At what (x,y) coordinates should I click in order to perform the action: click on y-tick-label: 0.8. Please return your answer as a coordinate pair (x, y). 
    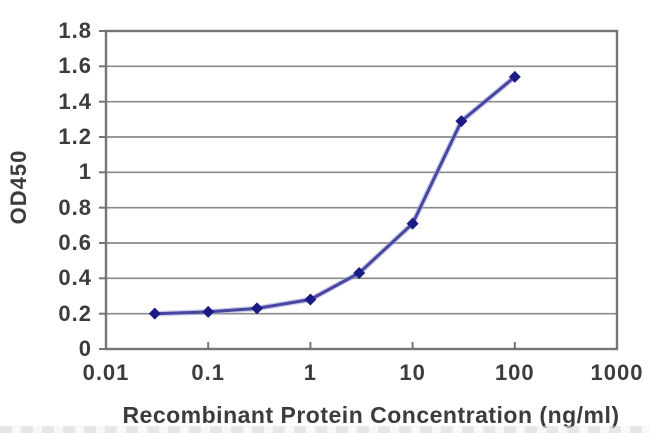
    Looking at the image, I should click on (75, 207).